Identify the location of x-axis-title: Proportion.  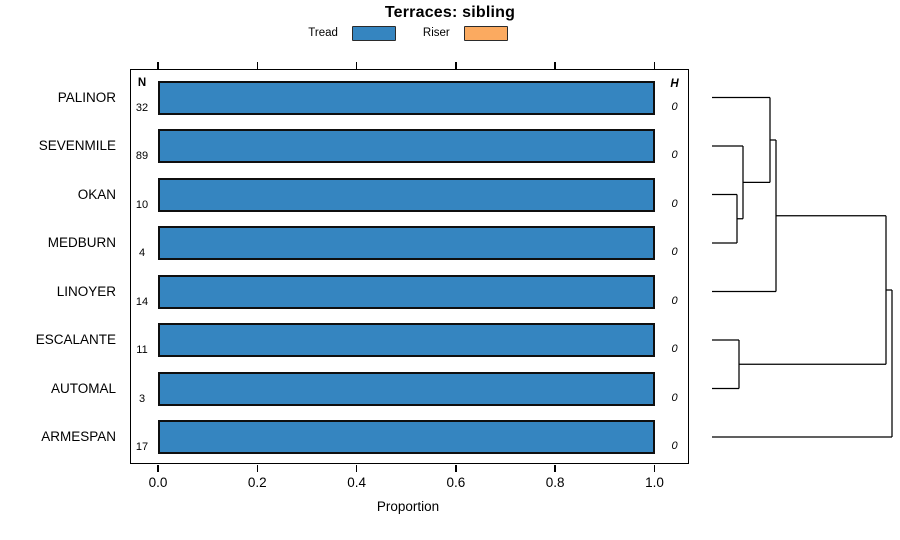
(408, 506).